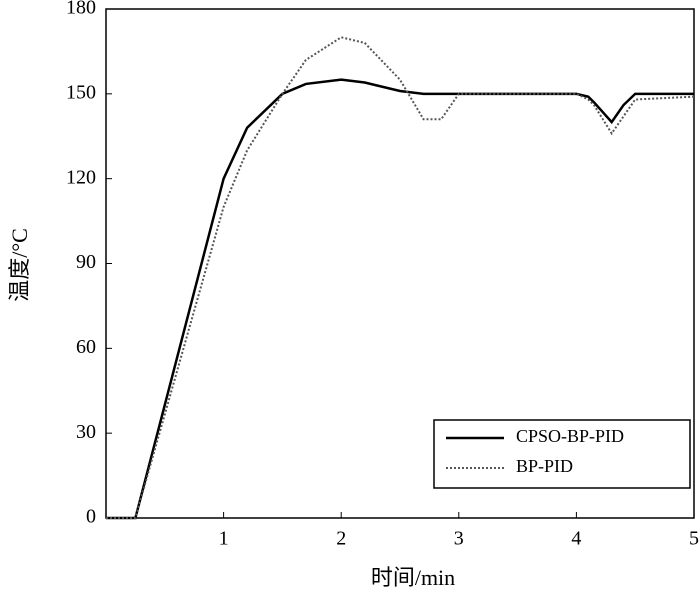 The height and width of the screenshot is (599, 700). What do you see at coordinates (459, 539) in the screenshot?
I see `x-tick-label: 3` at bounding box center [459, 539].